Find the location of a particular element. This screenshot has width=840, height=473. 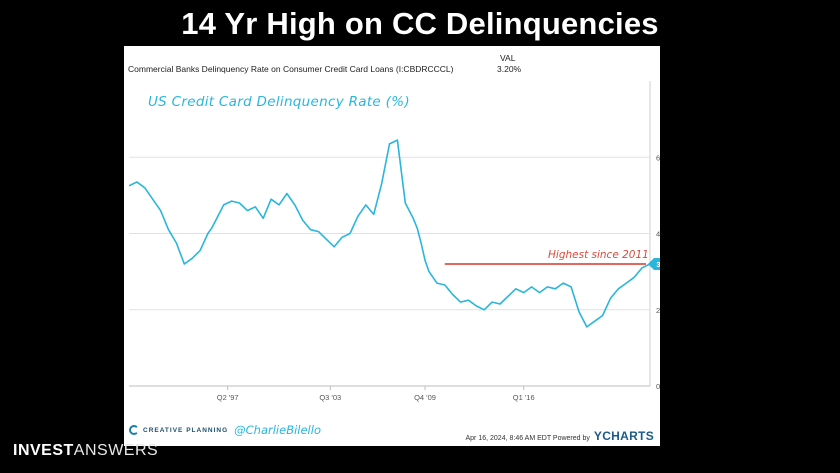

ycharts-logo: YCHARTS is located at coordinates (623, 436).